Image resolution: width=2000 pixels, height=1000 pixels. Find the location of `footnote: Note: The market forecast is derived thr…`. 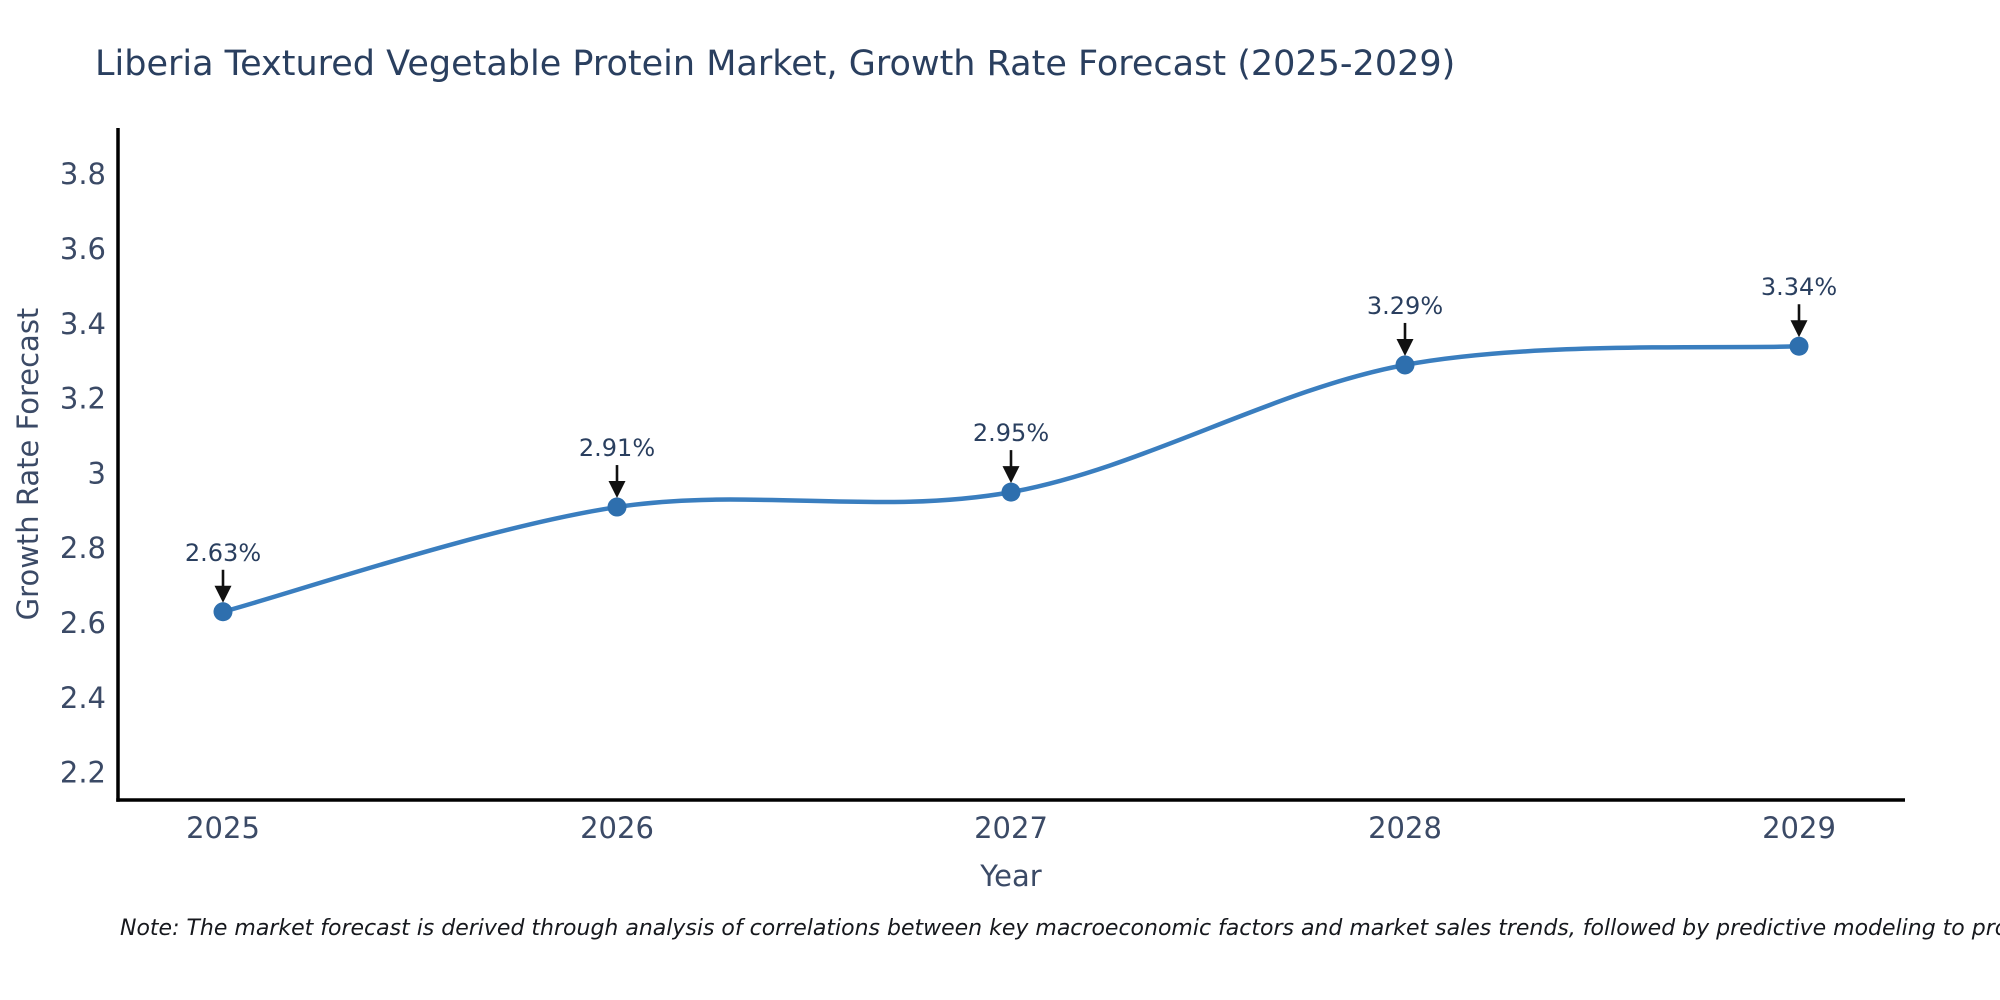

footnote: Note: The market forecast is derived thr… is located at coordinates (1060, 928).